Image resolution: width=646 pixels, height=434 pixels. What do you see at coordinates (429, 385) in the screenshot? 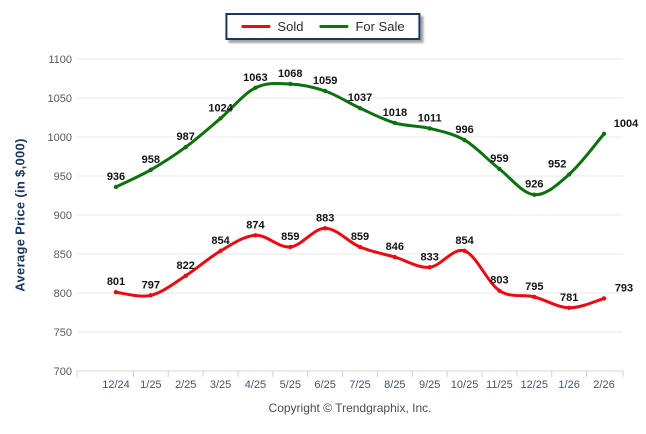
I see `x-axis-tick-label: 9/25` at bounding box center [429, 385].